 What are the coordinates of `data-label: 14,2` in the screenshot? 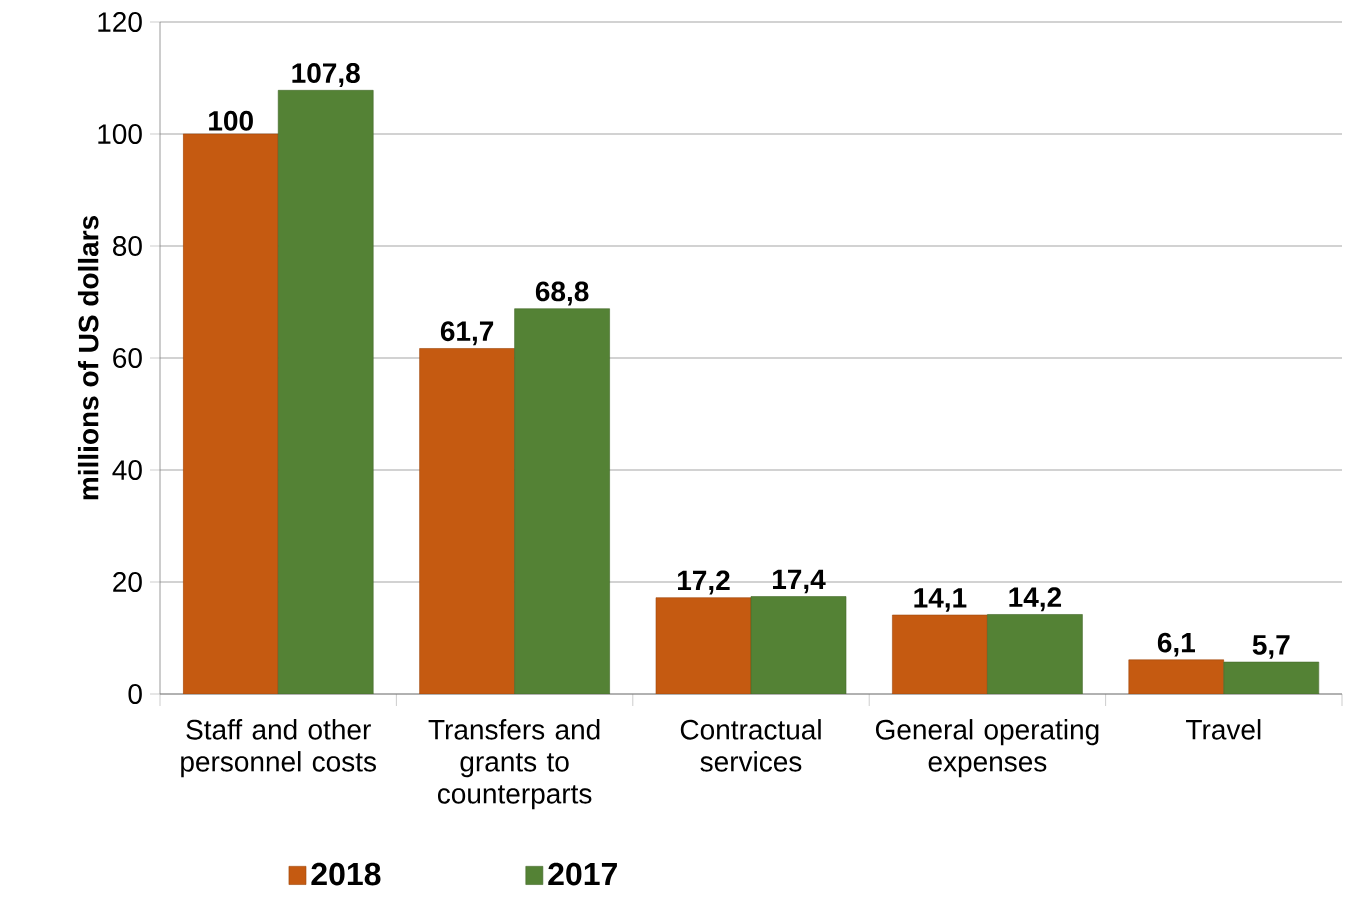 It's located at (1035, 599).